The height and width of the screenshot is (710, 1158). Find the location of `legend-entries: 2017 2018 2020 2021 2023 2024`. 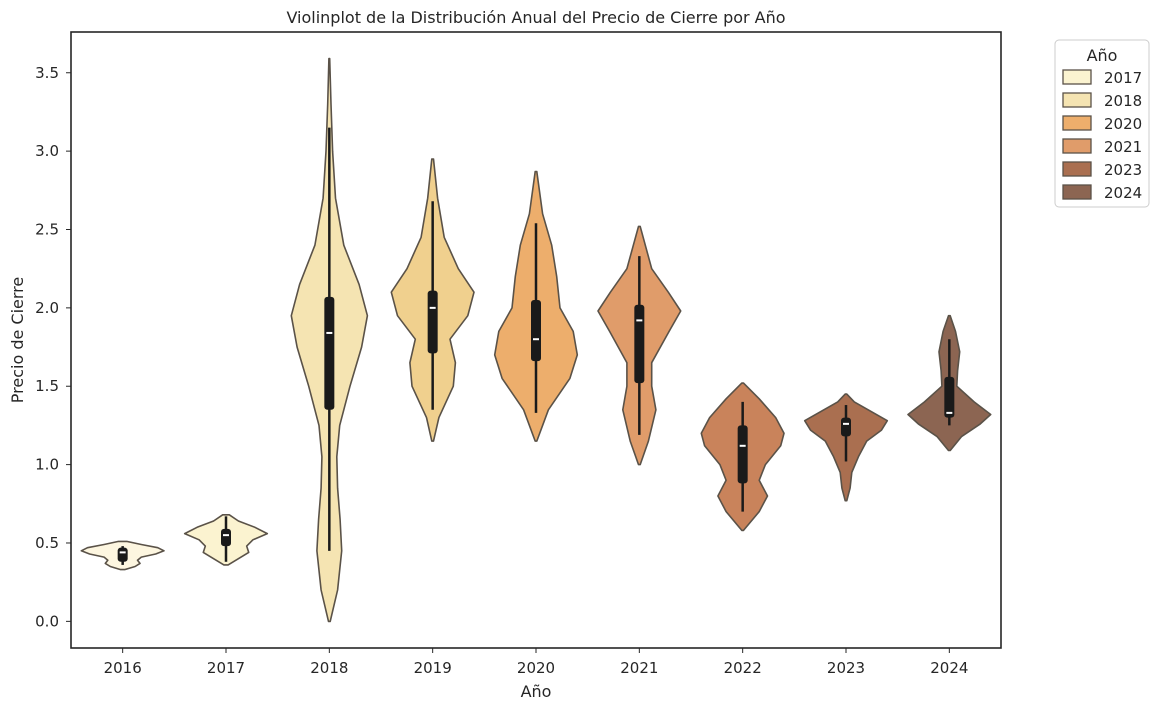

legend-entries: 2017 2018 2020 2021 2023 2024 is located at coordinates (1102, 135).